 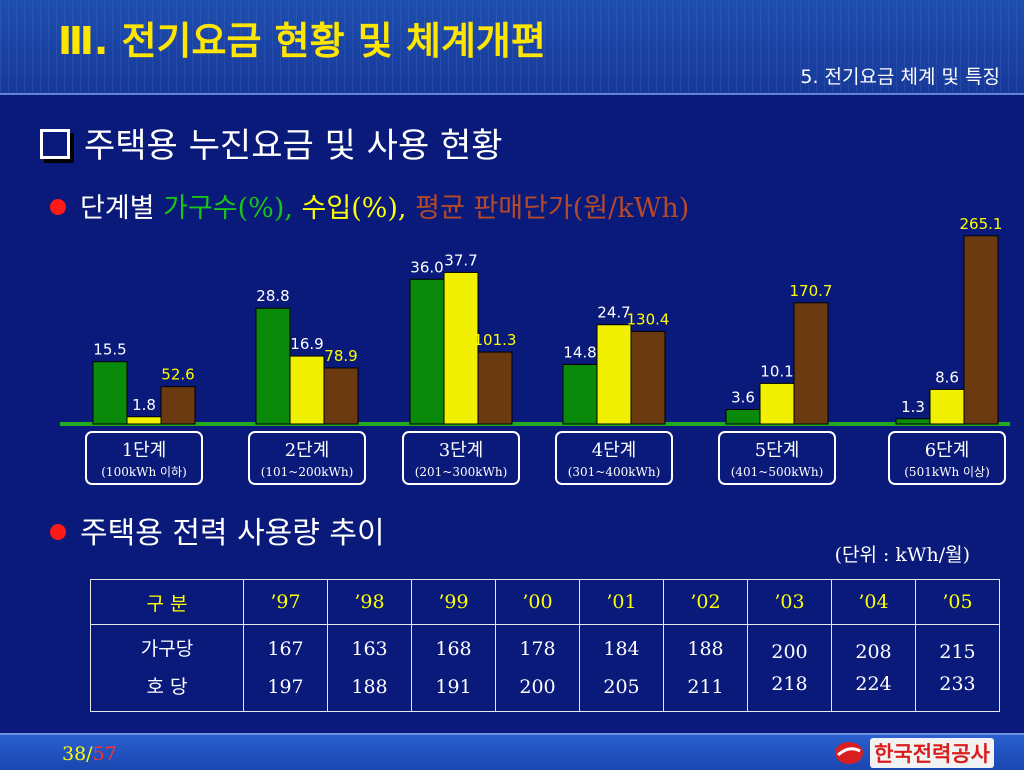 What do you see at coordinates (302, 41) in the screenshot?
I see `slide-title: Ⅲ. 전기요금 현황 및 체계개편` at bounding box center [302, 41].